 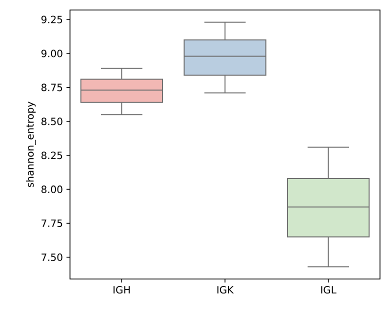 I want to click on y-tick-label: 7.75, so click(x=52, y=223).